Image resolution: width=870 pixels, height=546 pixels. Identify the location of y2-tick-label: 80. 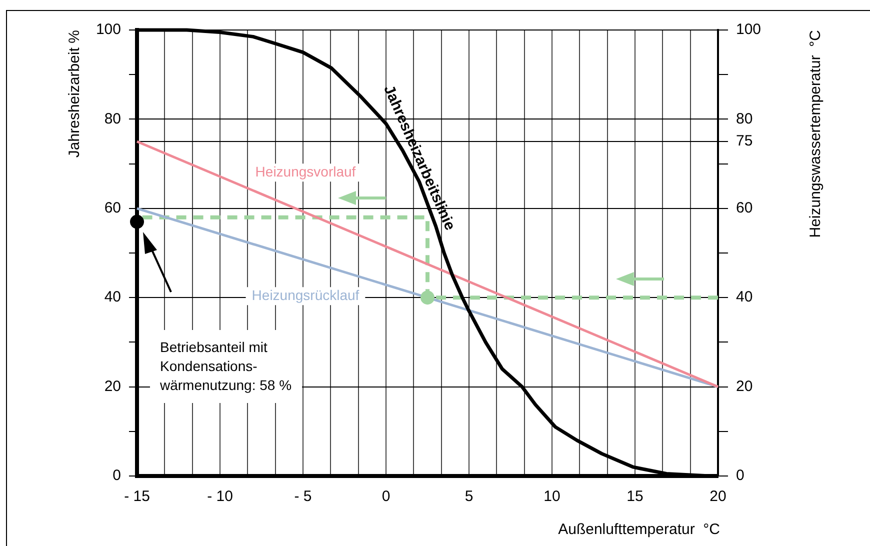
(744, 119).